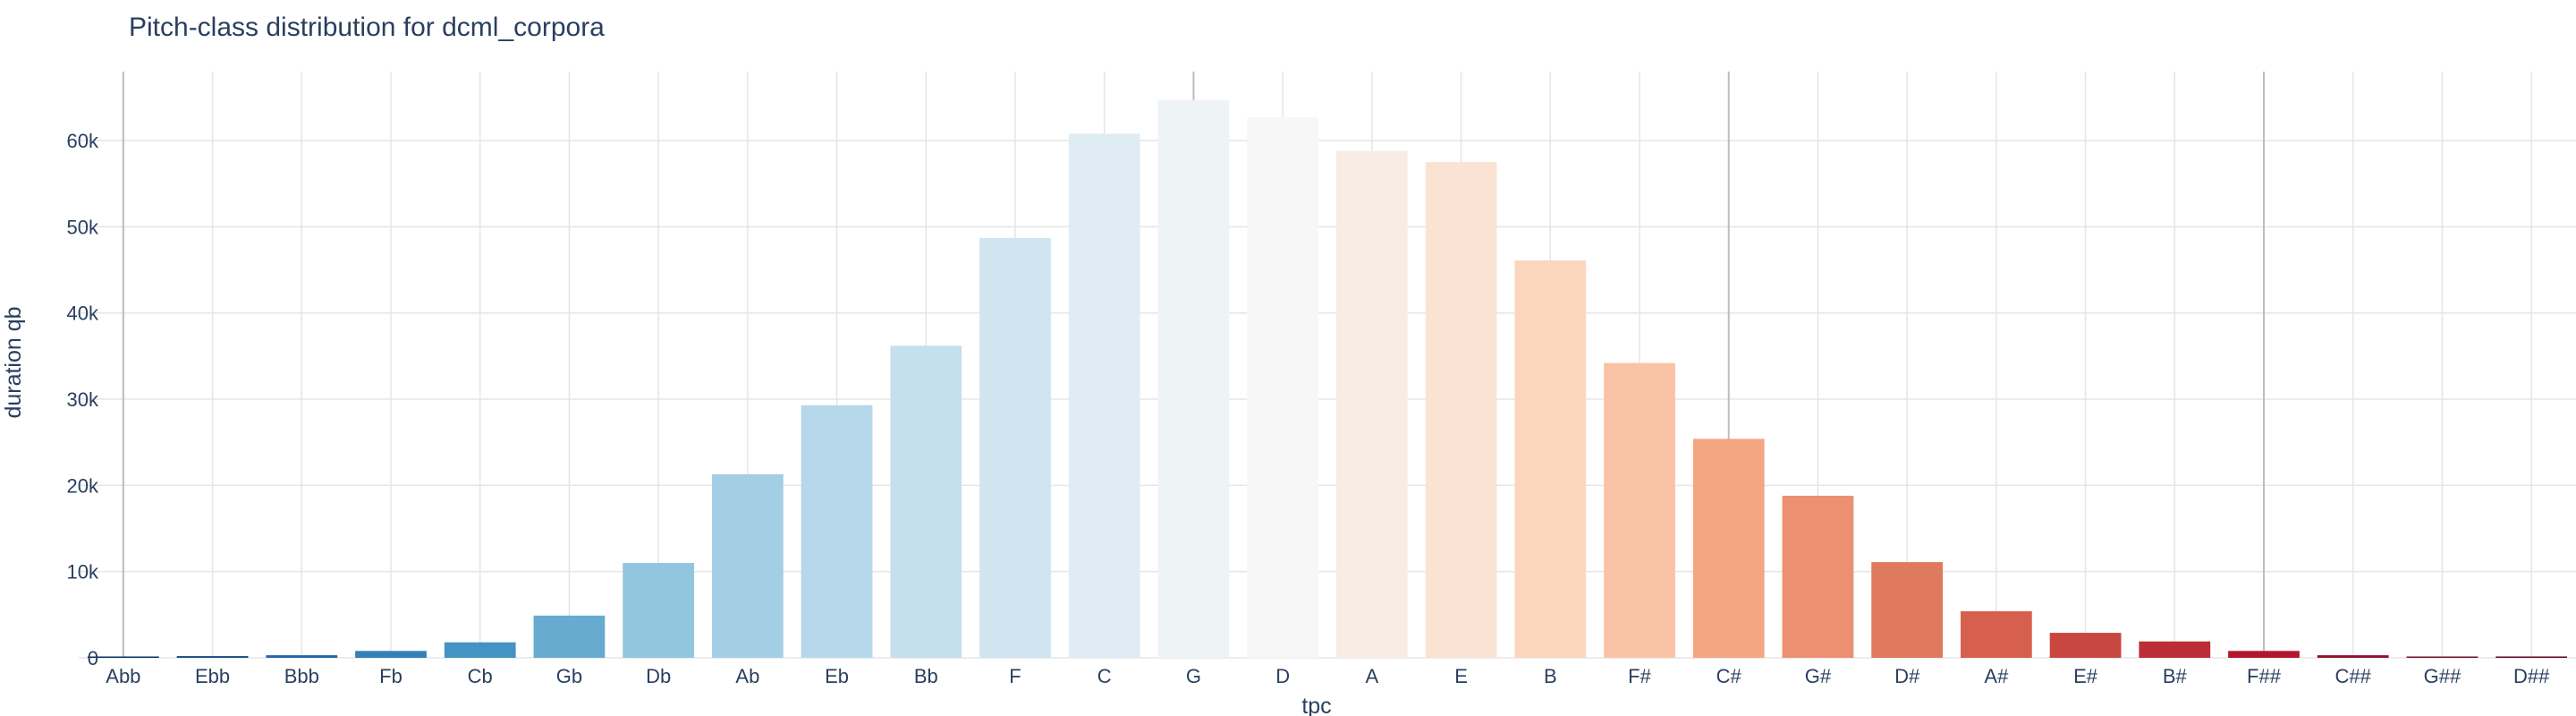 This screenshot has height=716, width=2576. What do you see at coordinates (1371, 404) in the screenshot?
I see `bar-A` at bounding box center [1371, 404].